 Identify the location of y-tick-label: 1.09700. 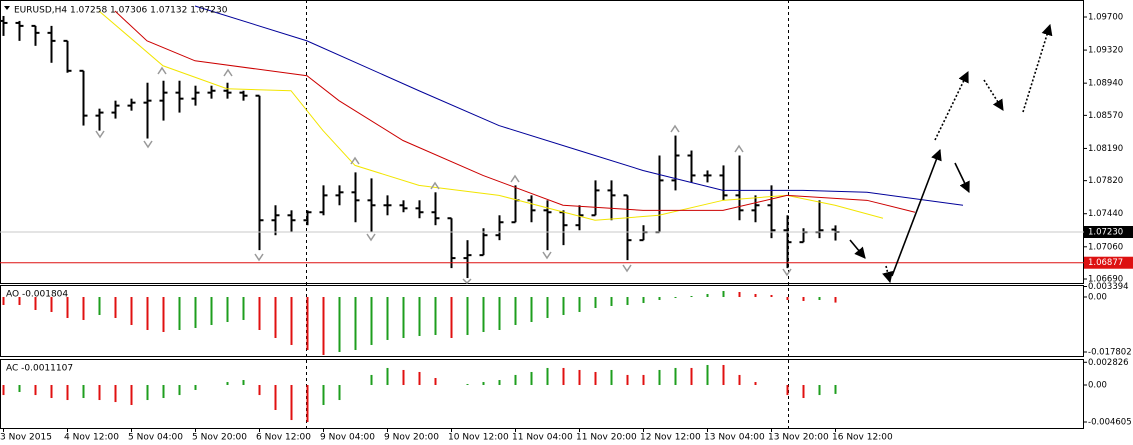
(1105, 18).